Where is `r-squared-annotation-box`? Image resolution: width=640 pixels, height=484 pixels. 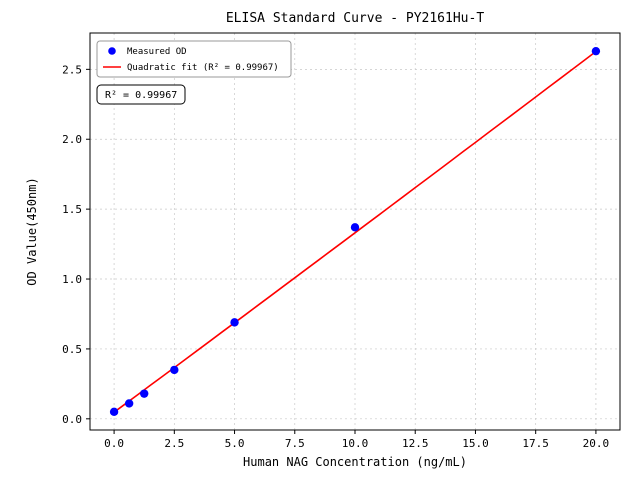
r-squared-annotation-box is located at coordinates (141, 94).